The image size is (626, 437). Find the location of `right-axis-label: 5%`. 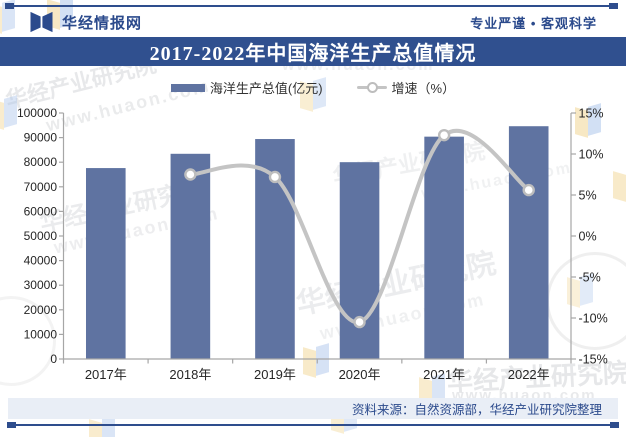

right-axis-label: 5% is located at coordinates (588, 196).